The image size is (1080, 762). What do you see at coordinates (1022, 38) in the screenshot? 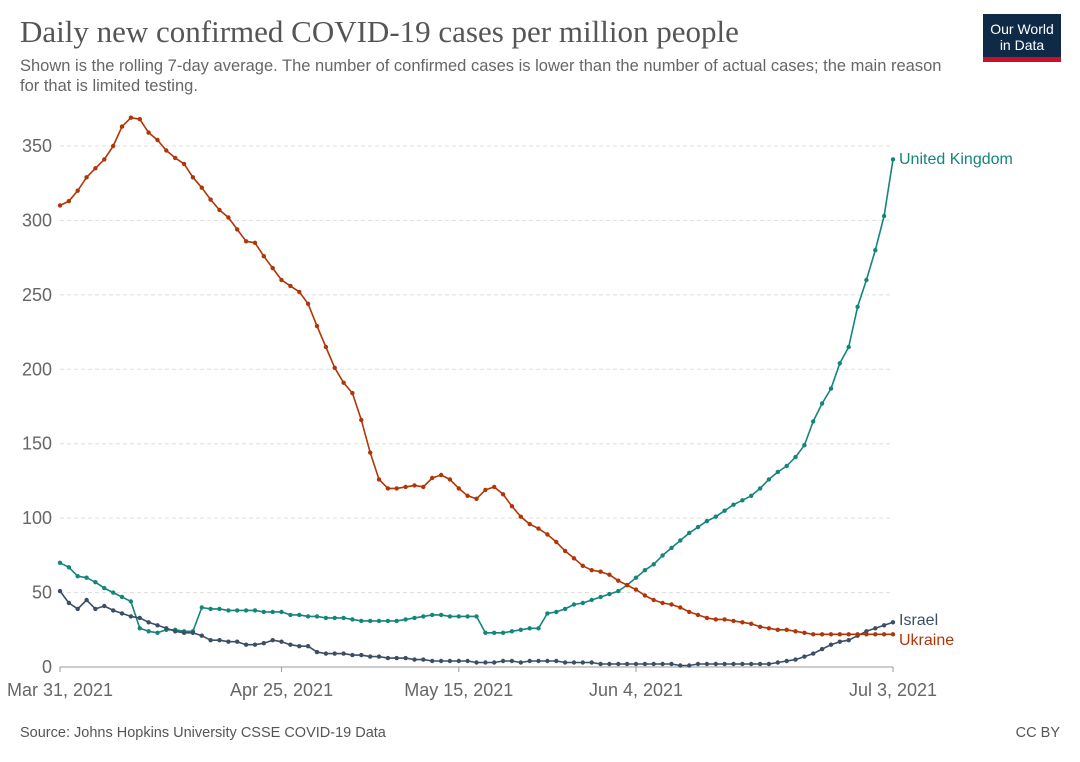
I see `owid-logo: Our World in Data` at bounding box center [1022, 38].